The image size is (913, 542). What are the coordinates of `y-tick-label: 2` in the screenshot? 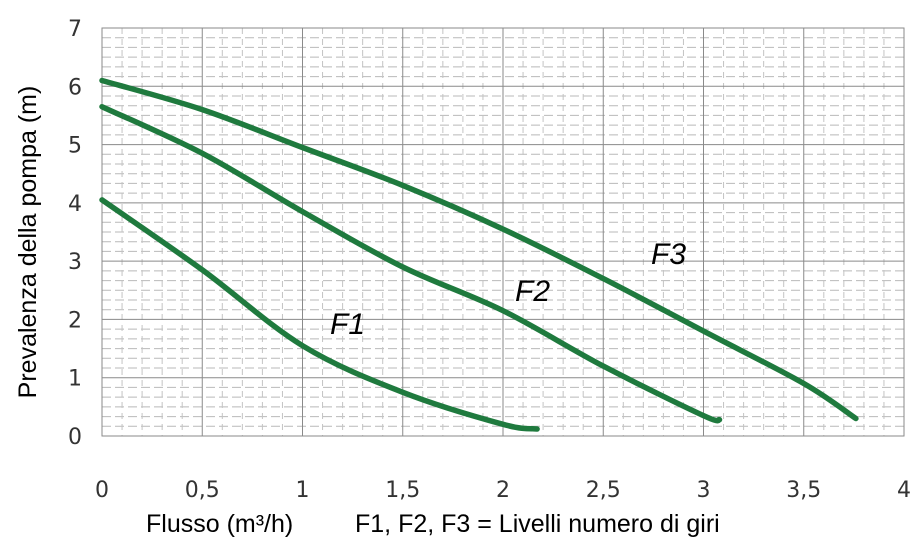 It's located at (75, 320).